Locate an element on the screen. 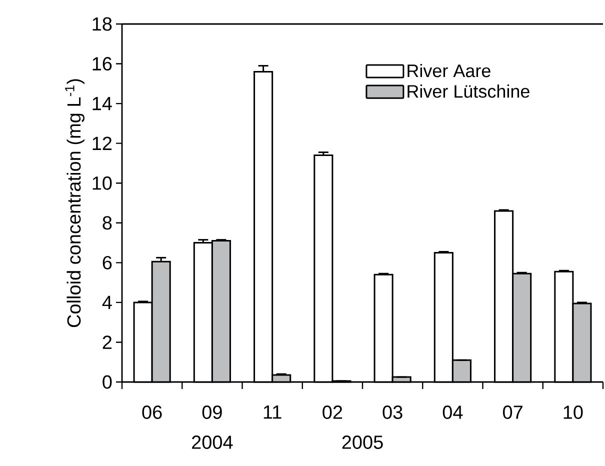 The height and width of the screenshot is (466, 605). y-tick-label: 4 is located at coordinates (107, 302).